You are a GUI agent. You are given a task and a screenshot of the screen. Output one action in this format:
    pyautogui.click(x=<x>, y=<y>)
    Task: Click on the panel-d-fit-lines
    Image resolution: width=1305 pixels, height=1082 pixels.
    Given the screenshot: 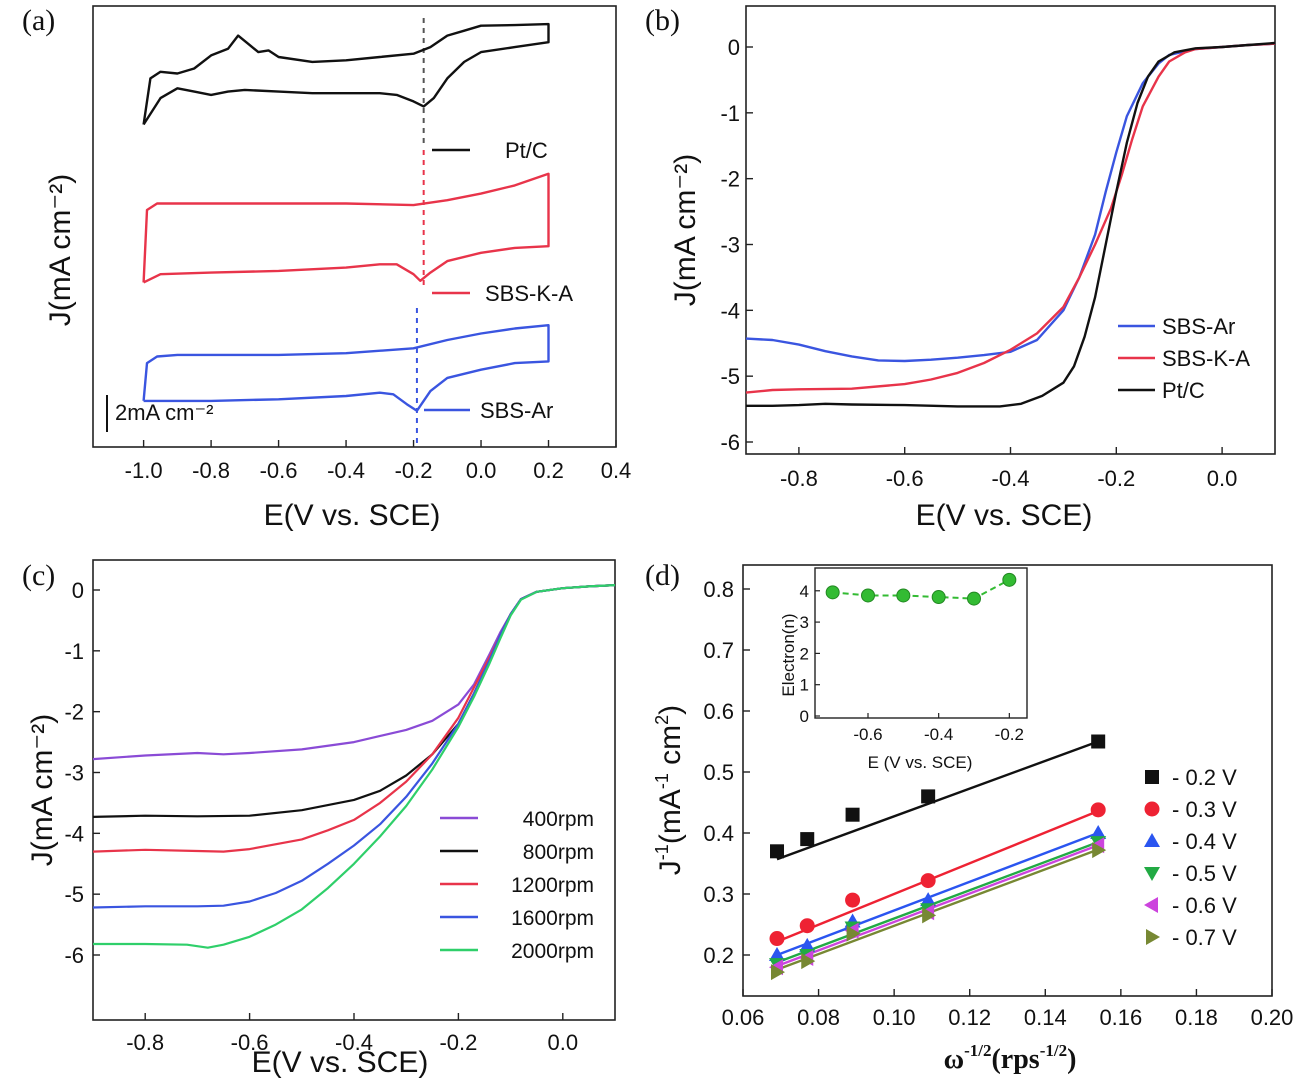 What is the action you would take?
    pyautogui.click(x=937, y=855)
    